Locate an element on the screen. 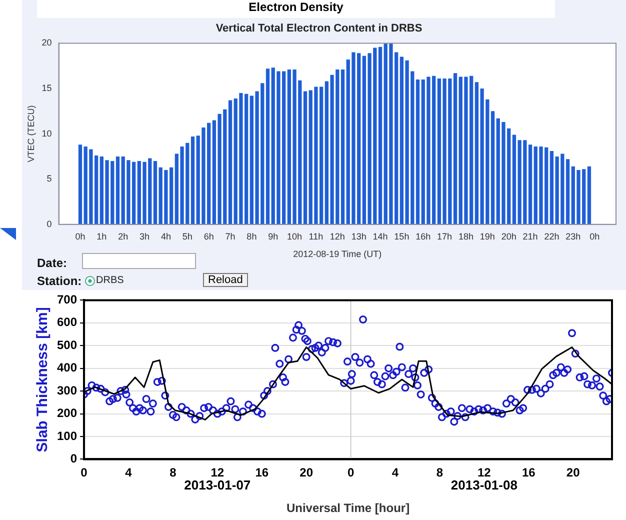 The height and width of the screenshot is (520, 626). text: Date: is located at coordinates (52, 263).